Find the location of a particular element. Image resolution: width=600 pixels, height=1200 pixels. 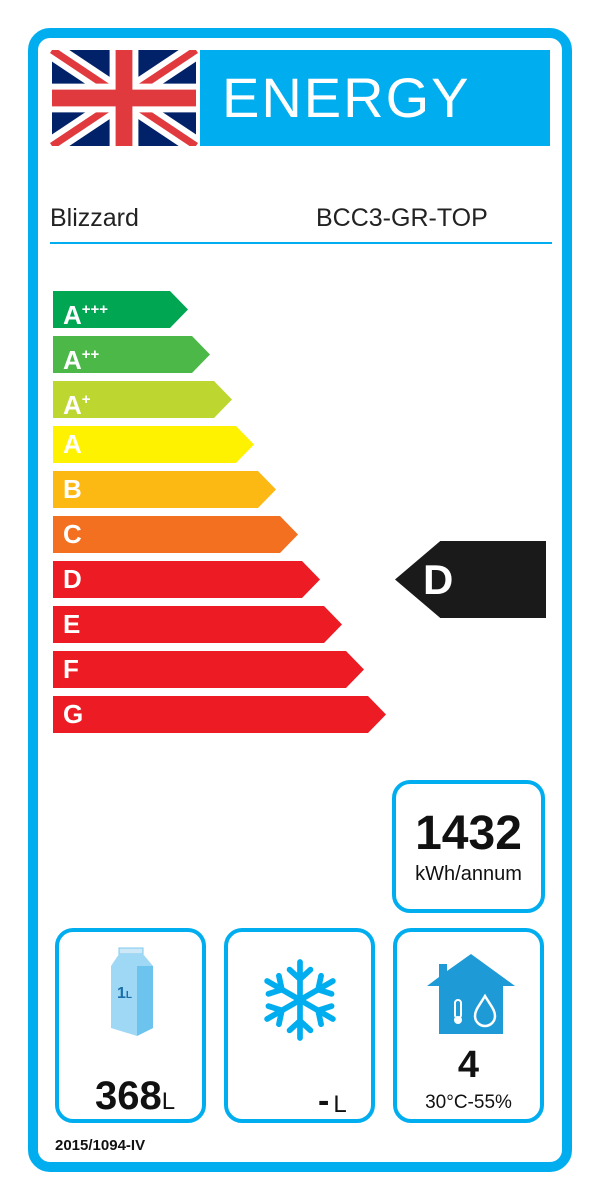

milk-carton-icon: 1L is located at coordinates (132, 991).